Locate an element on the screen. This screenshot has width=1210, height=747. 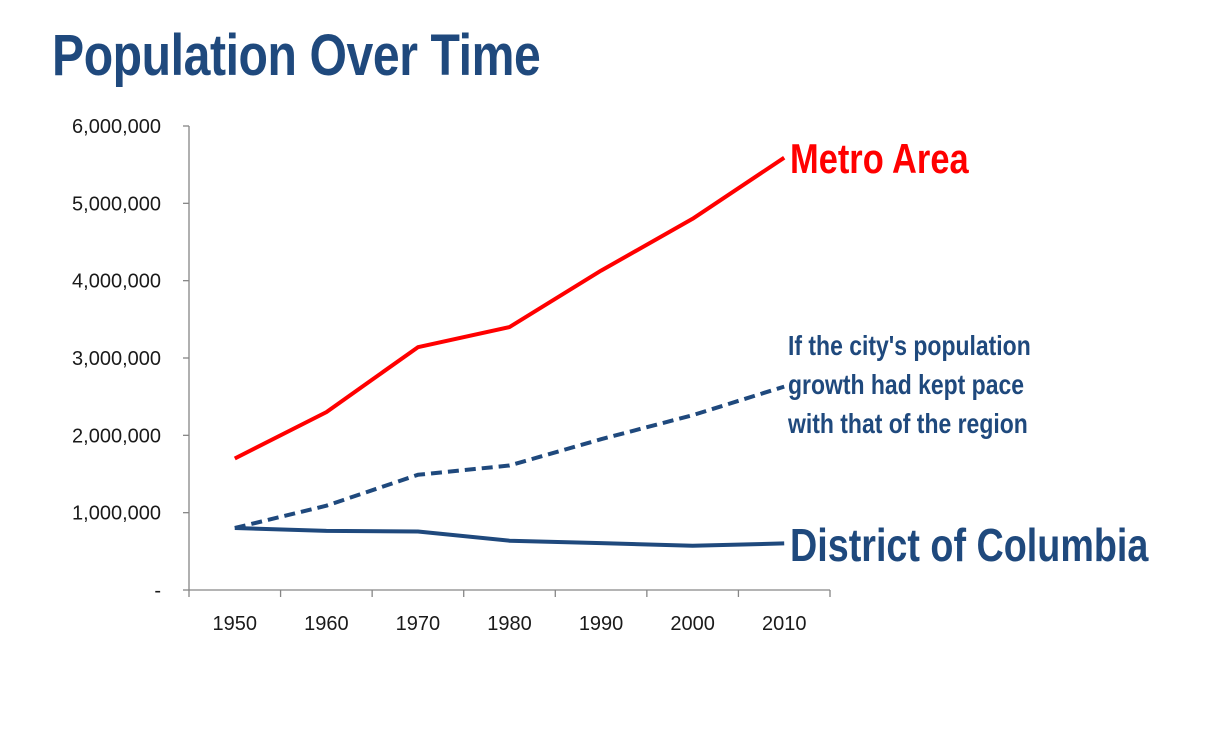
y-tick-label: 6,000,000 is located at coordinates (116, 127).